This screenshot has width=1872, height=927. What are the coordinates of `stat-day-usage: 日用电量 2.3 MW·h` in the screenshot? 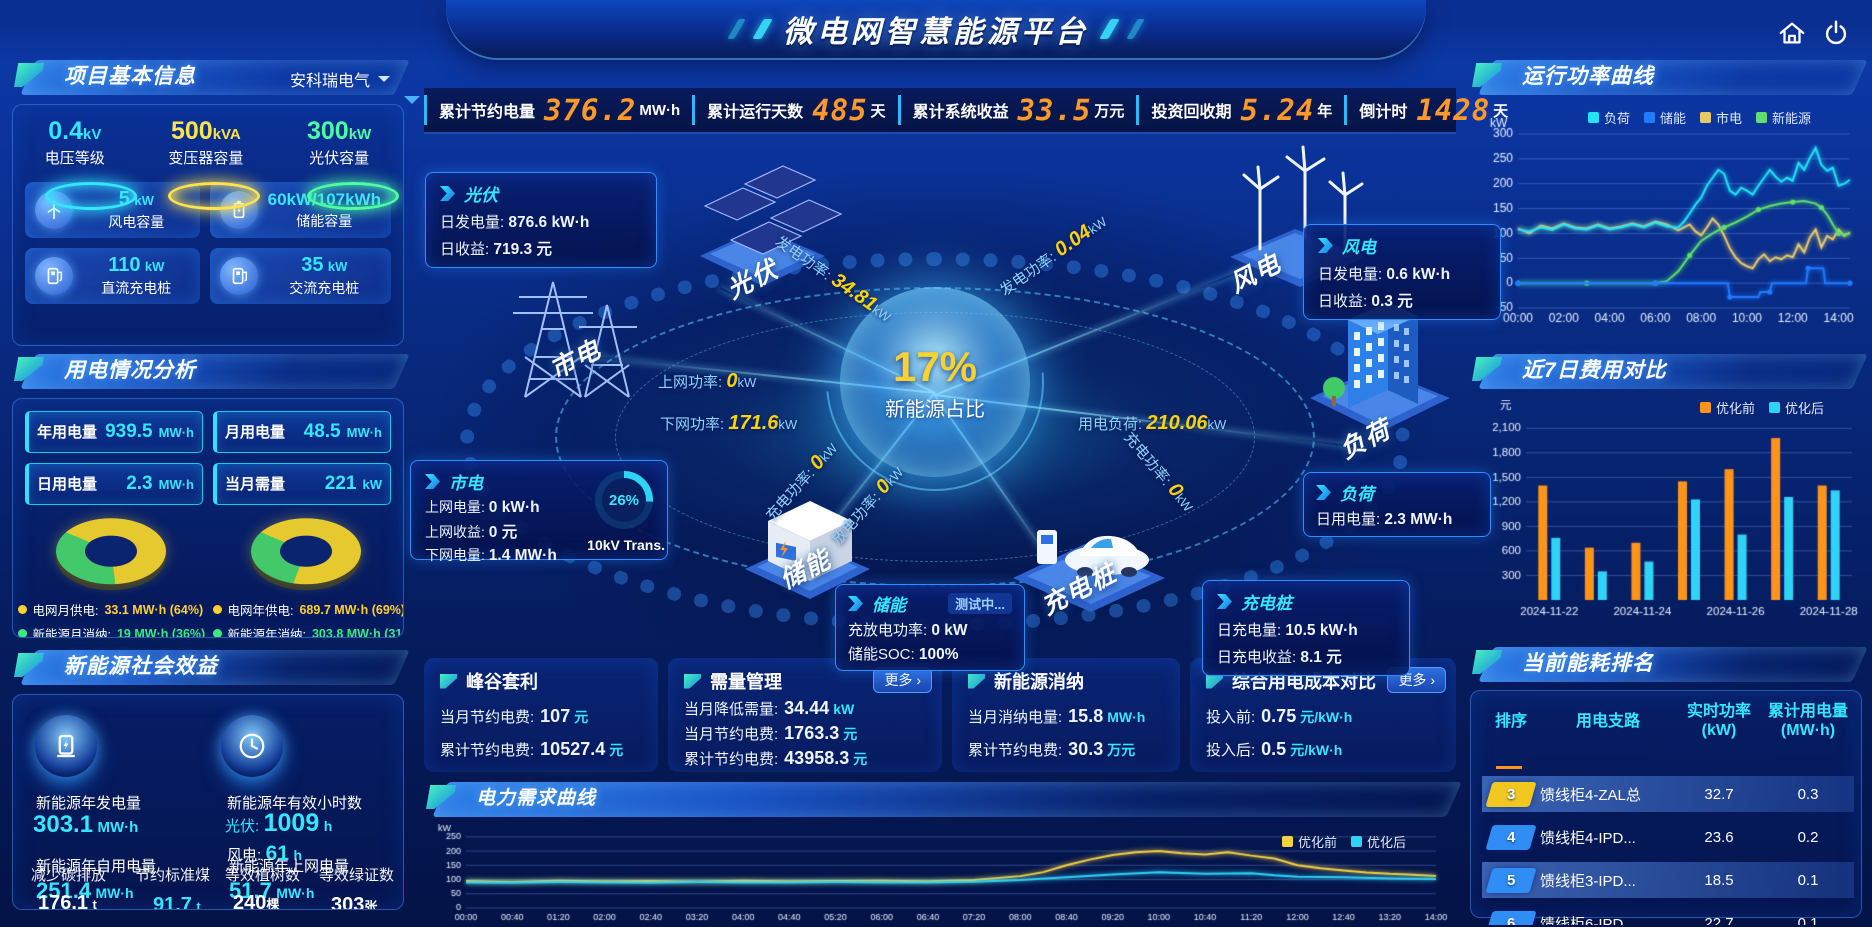 It's located at (114, 484).